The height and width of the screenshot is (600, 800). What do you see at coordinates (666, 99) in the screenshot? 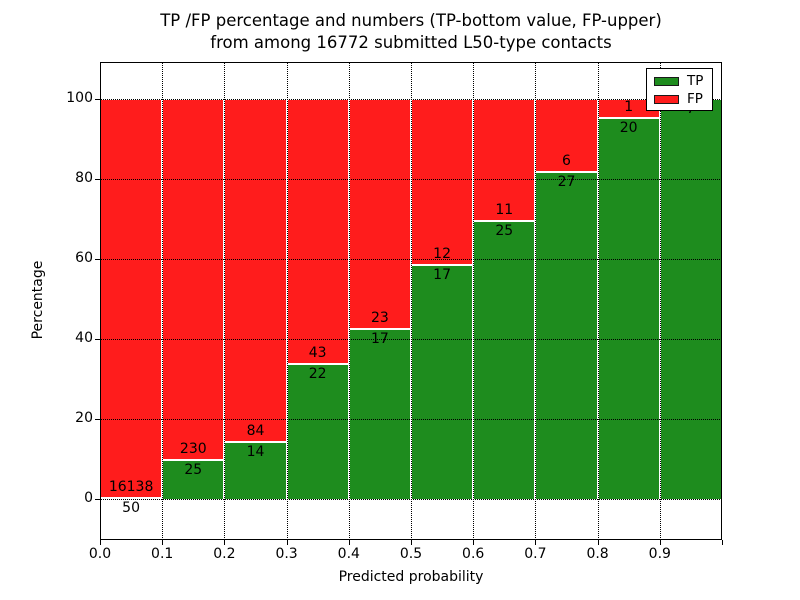
I see `legend-swatch-fp` at bounding box center [666, 99].